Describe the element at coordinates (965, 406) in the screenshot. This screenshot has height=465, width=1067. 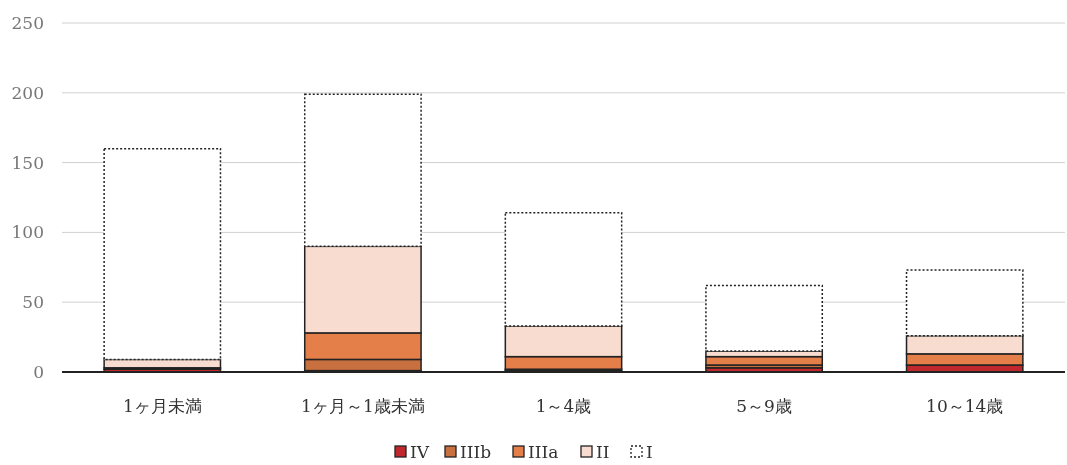
I see `x-tick-label: 10～14歳` at that location.